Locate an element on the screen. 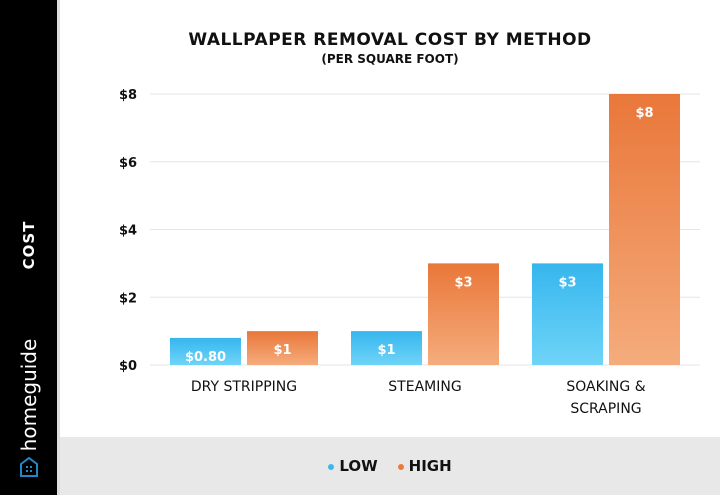 The image size is (720, 495). y-tick-label: $2 is located at coordinates (128, 298).